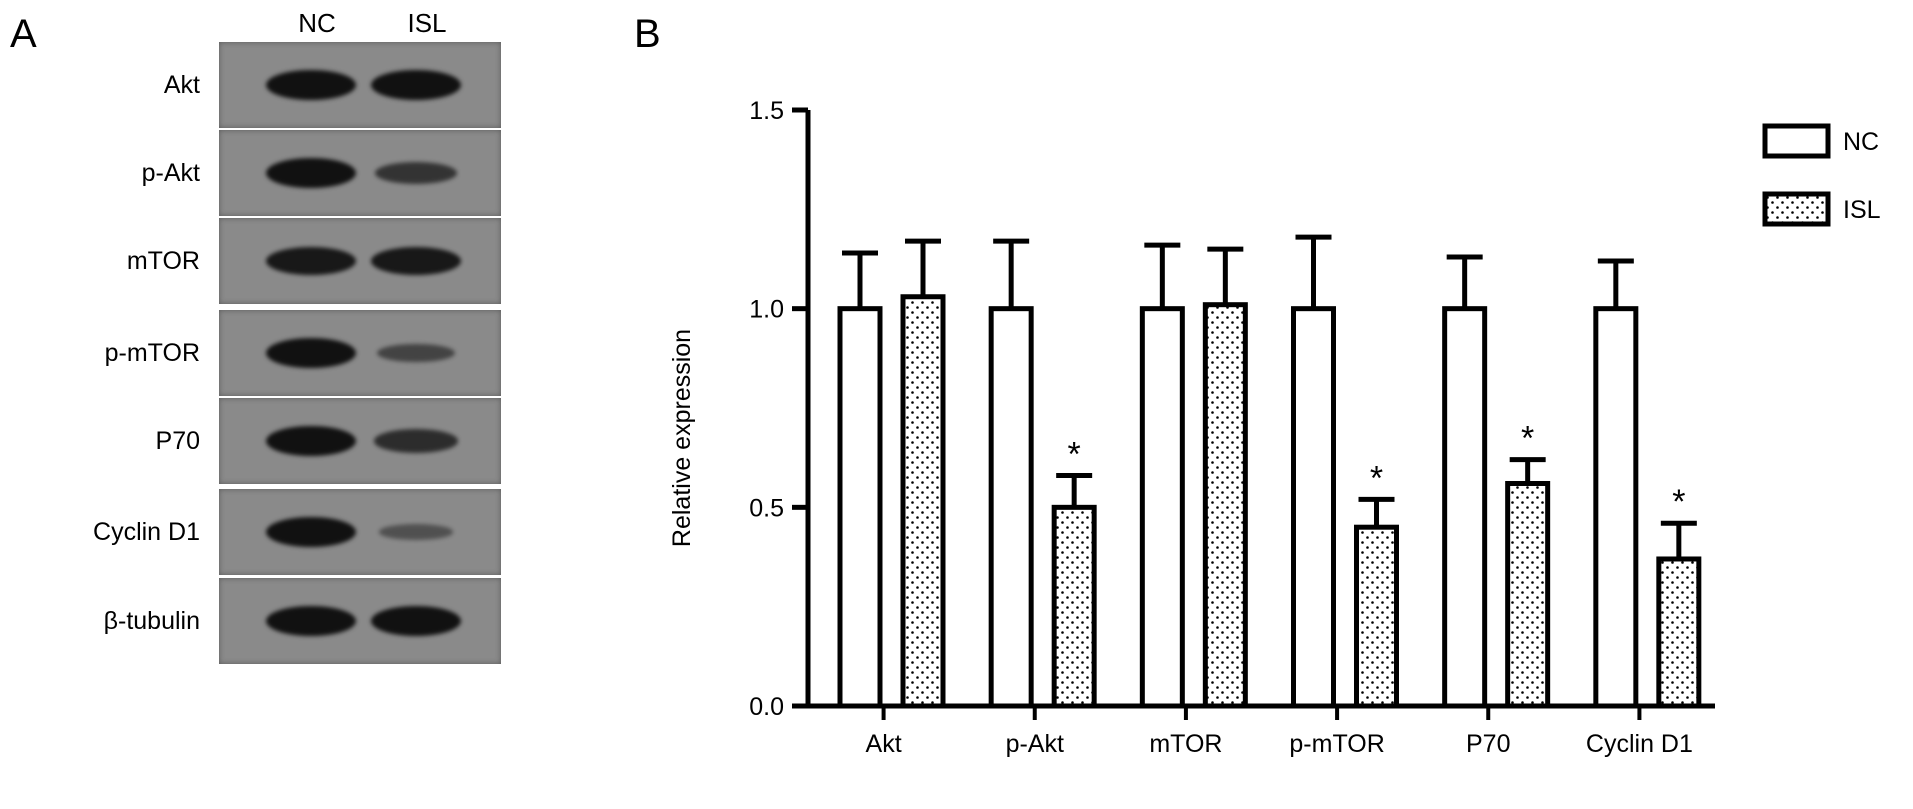  Describe the element at coordinates (1336, 744) in the screenshot. I see `x-tick-label: p-mTOR` at that location.